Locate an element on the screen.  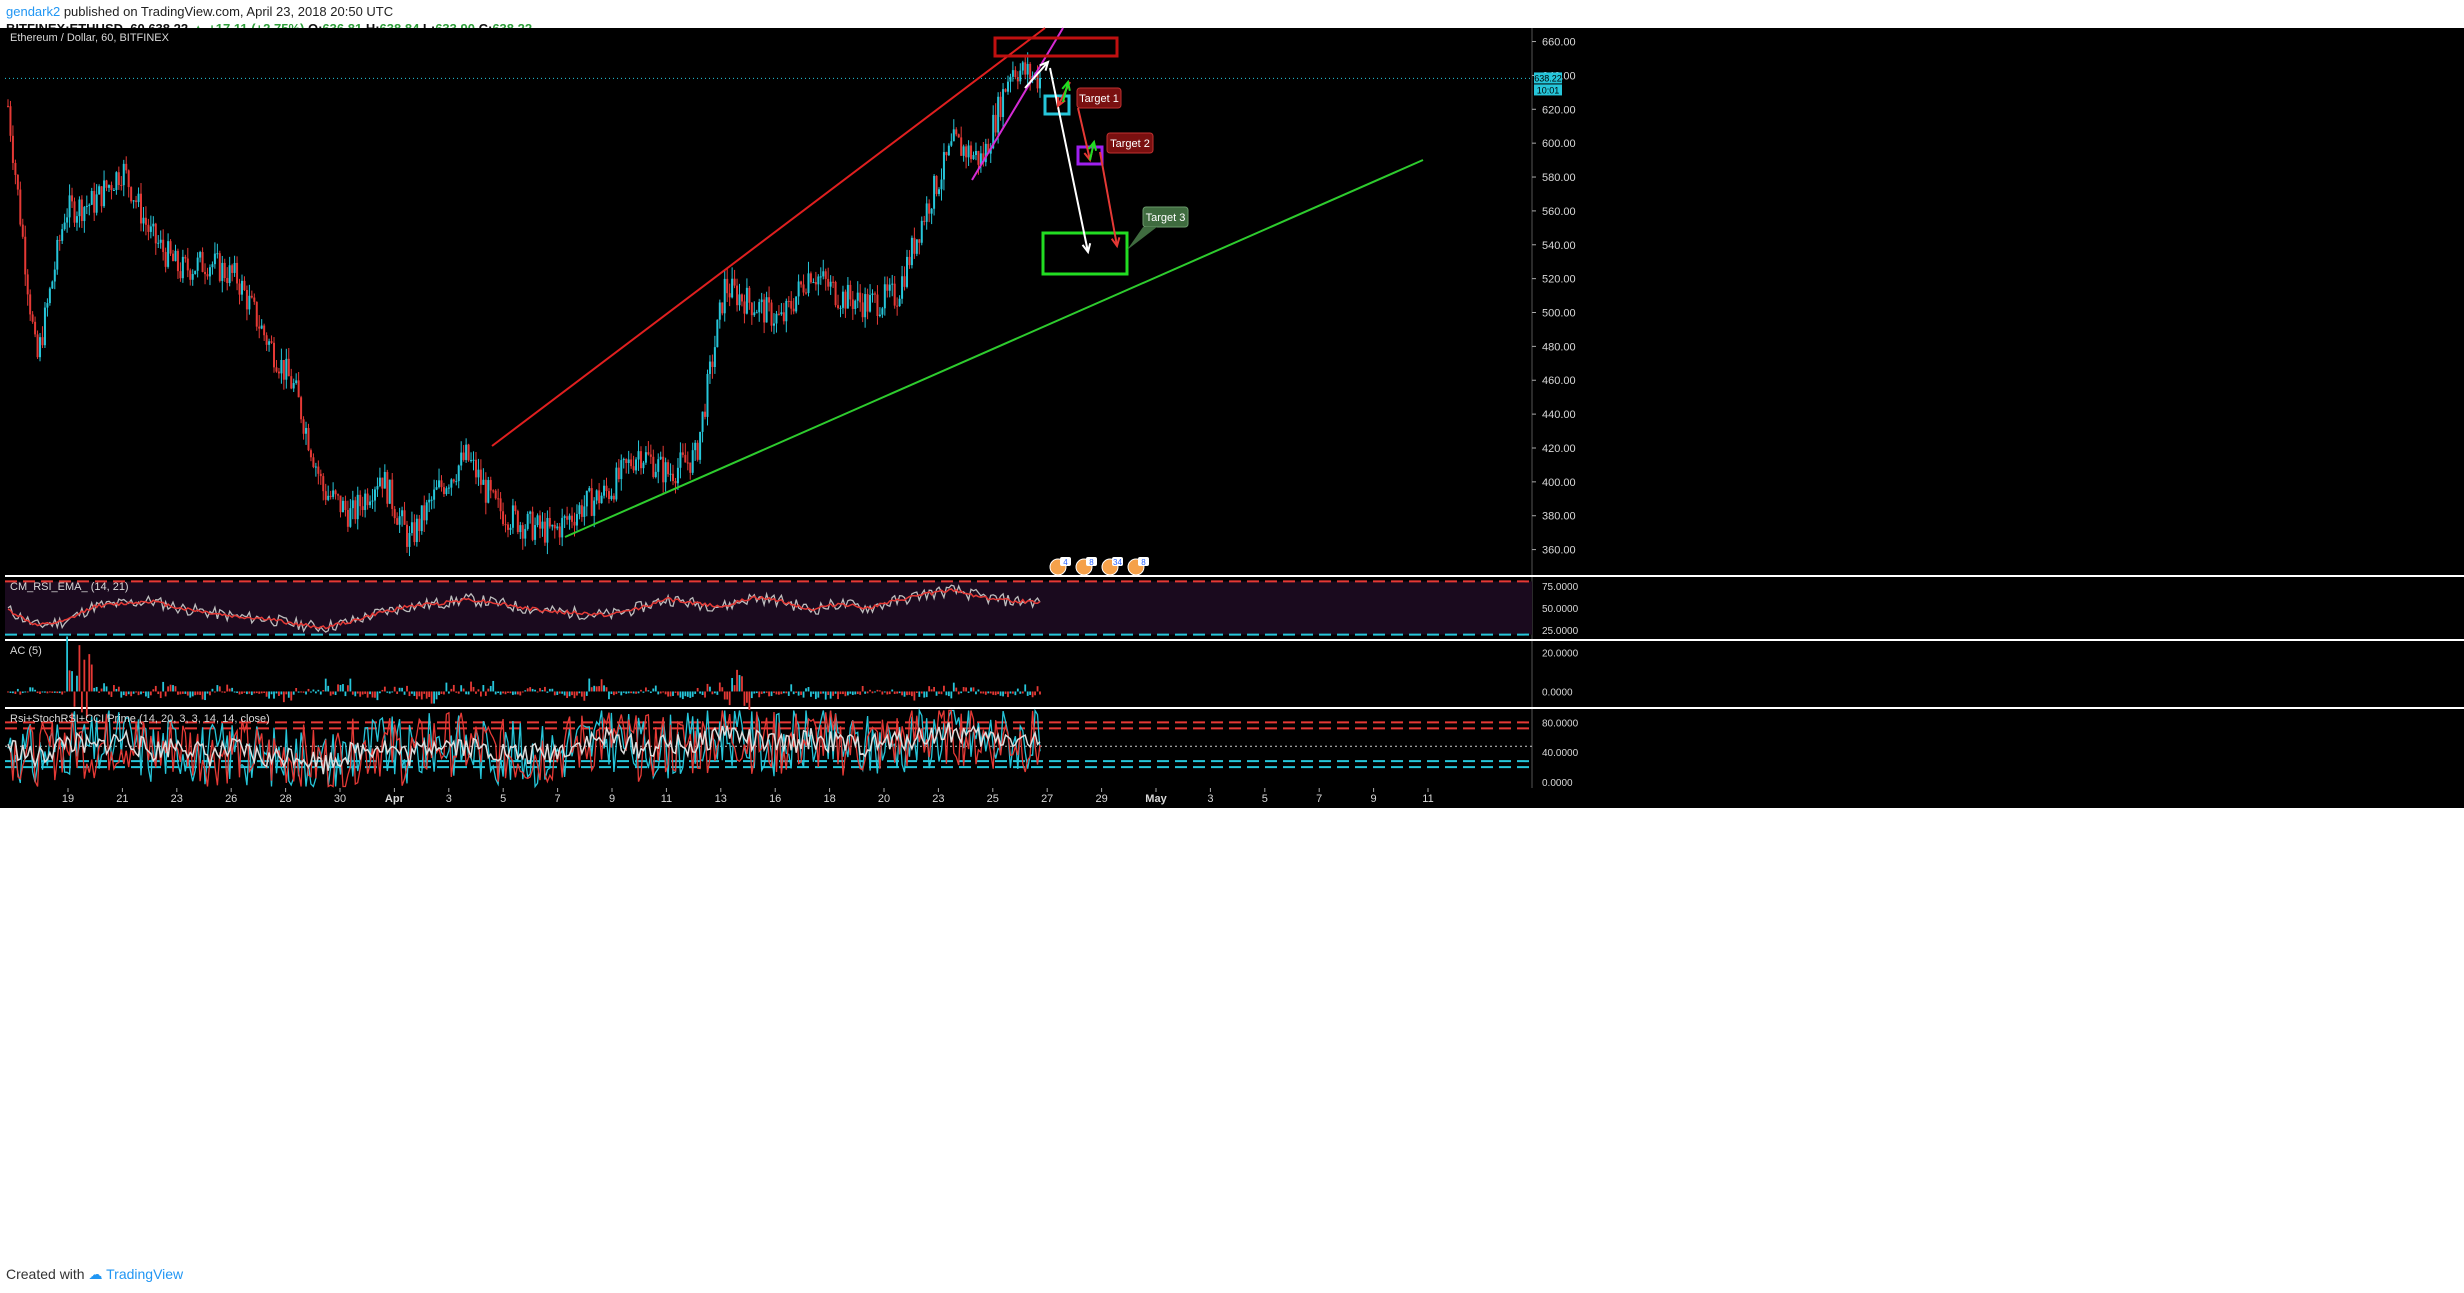
x-tick-label: 7 is located at coordinates (558, 799).